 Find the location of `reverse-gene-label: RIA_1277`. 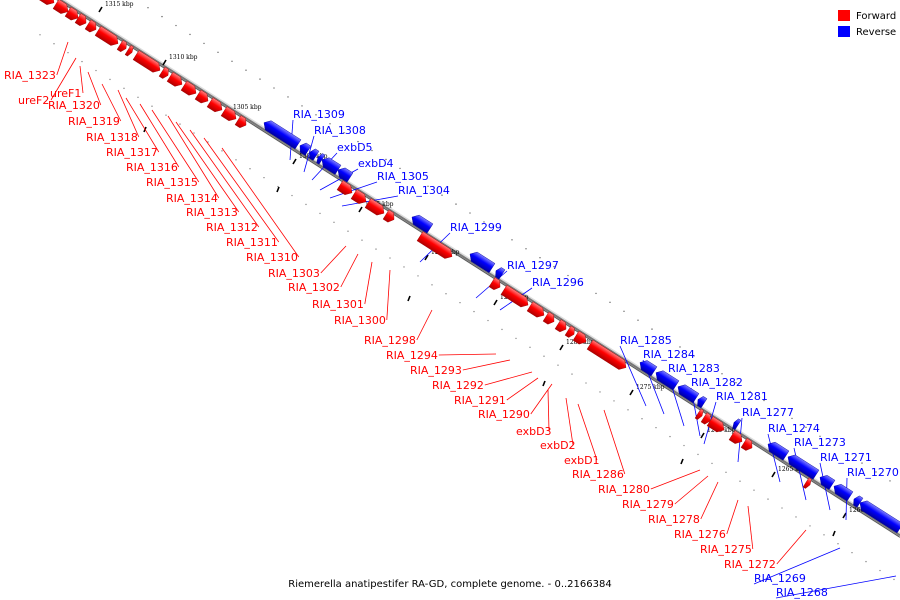

reverse-gene-label: RIA_1277 is located at coordinates (768, 412).